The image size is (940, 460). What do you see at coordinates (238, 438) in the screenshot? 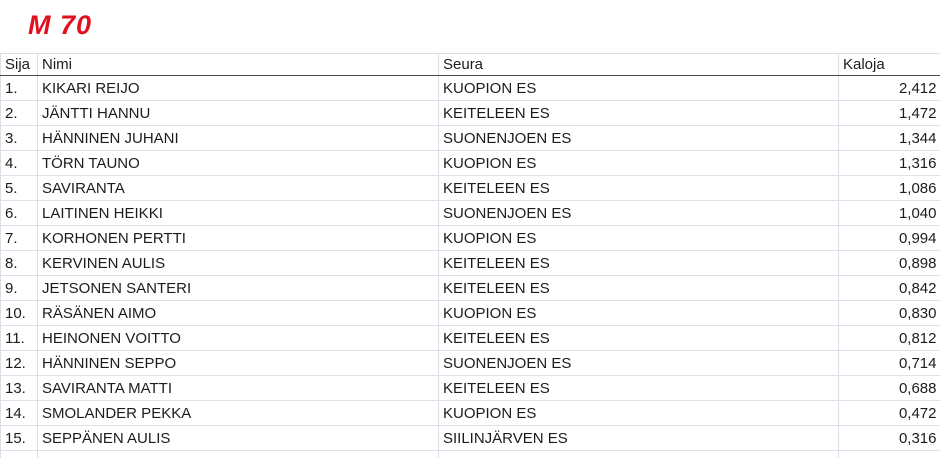
I see `name-cell: SEPPÄNEN AULIS` at bounding box center [238, 438].